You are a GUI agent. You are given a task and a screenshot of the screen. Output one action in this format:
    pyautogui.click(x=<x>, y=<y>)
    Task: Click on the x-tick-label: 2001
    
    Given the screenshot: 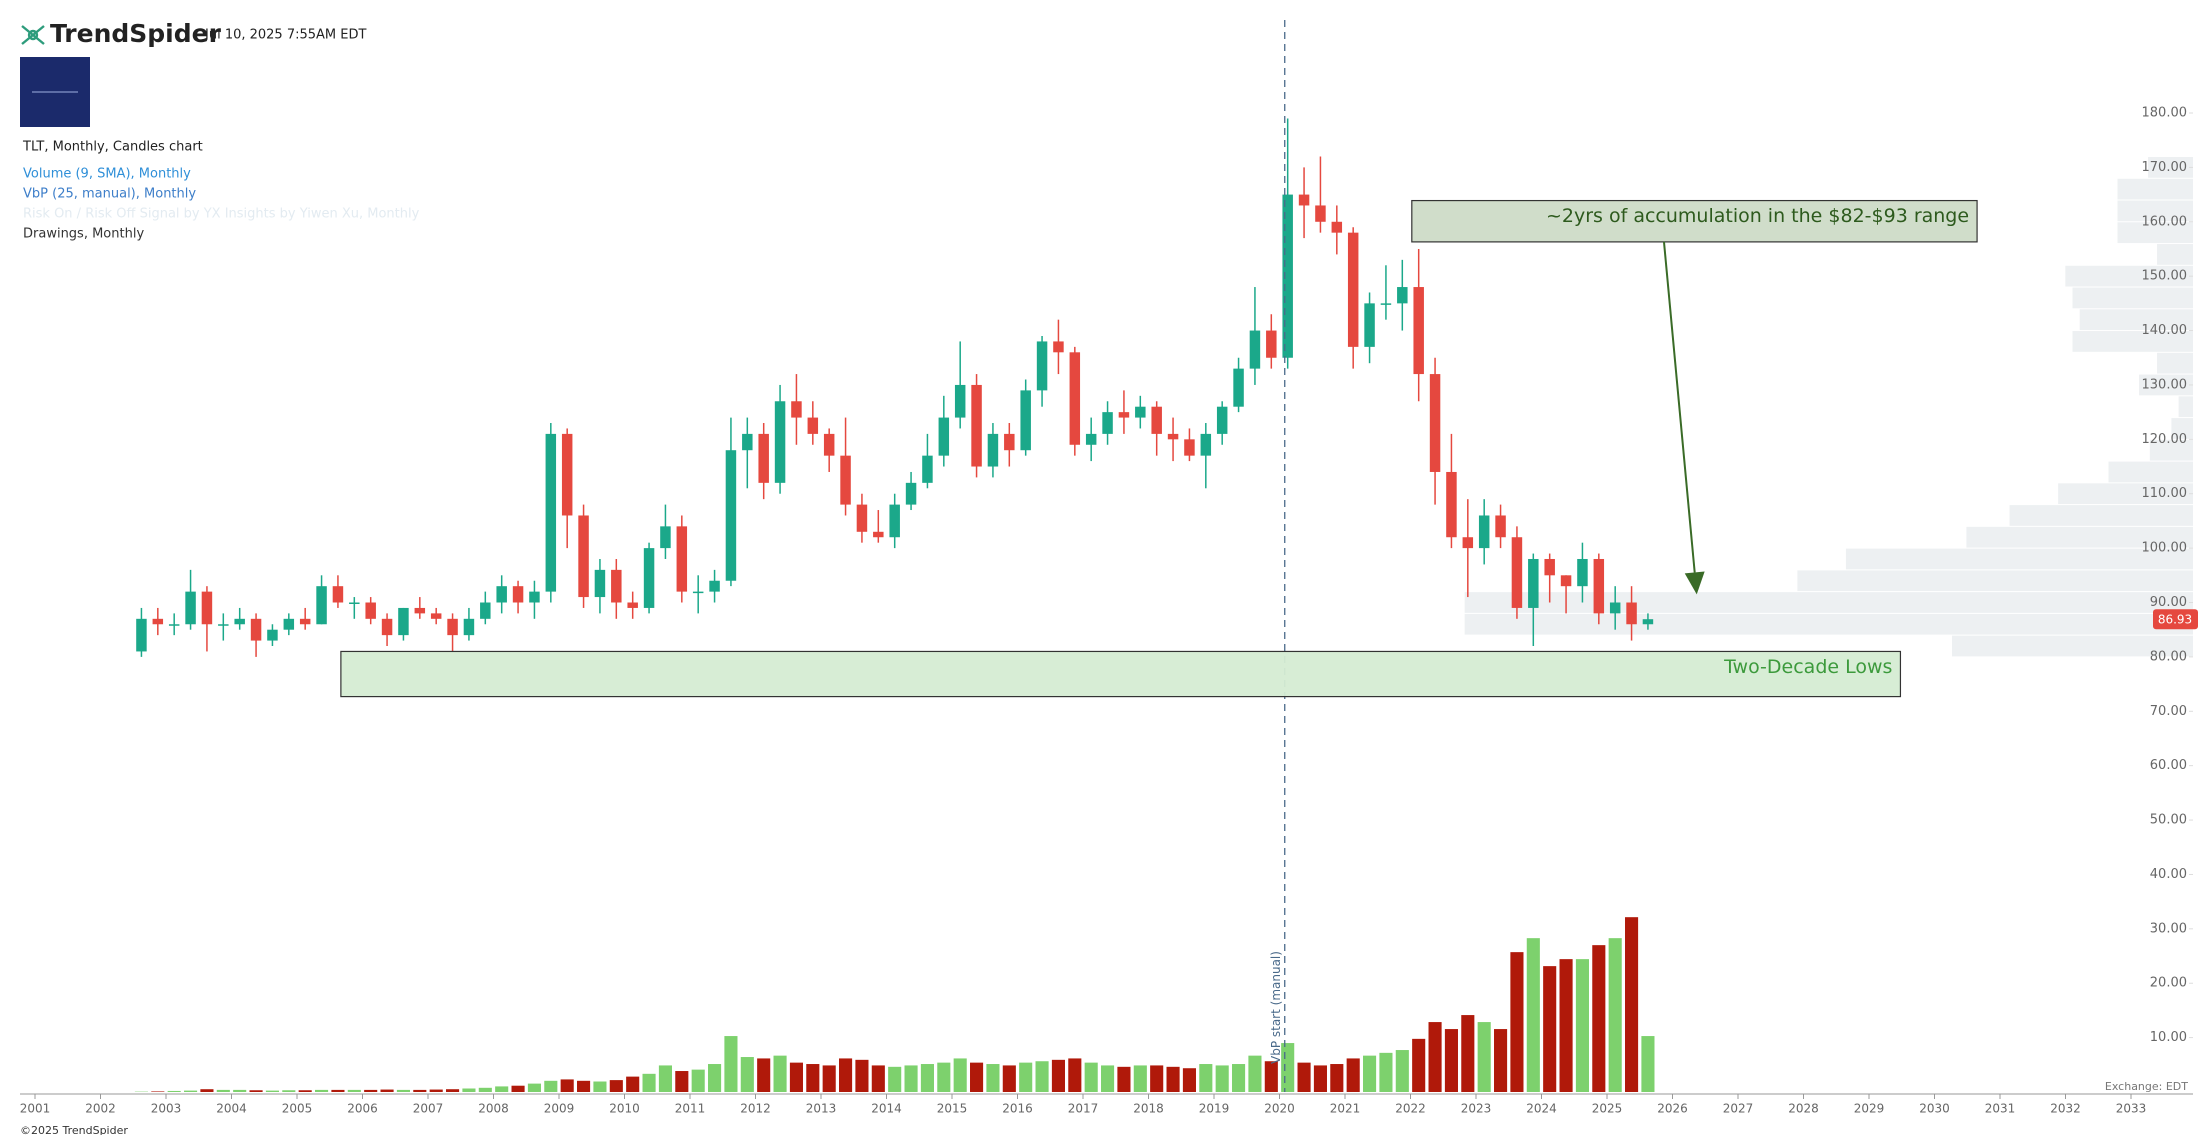 What is the action you would take?
    pyautogui.click(x=35, y=1109)
    